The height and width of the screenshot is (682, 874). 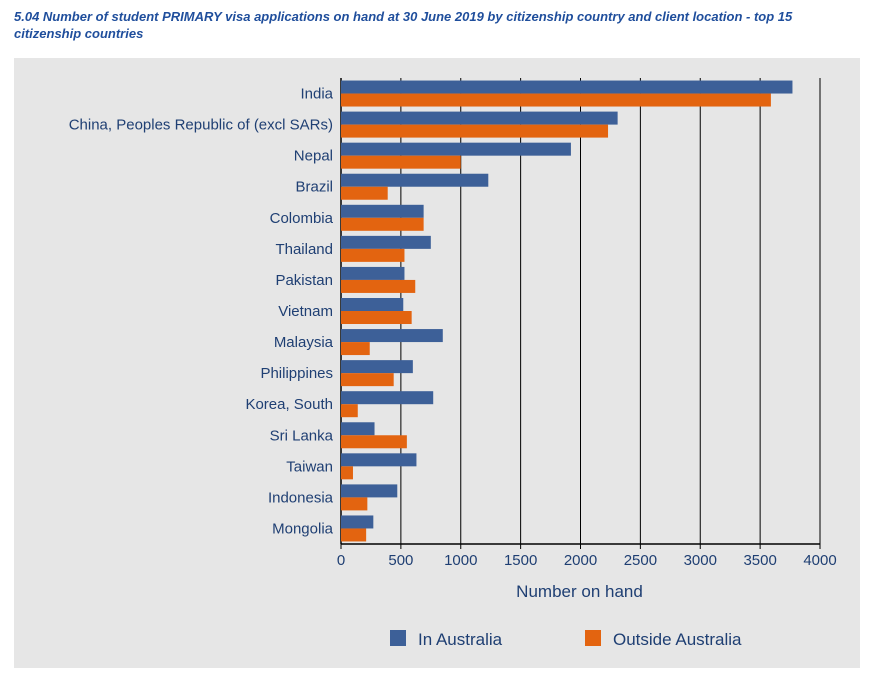 What do you see at coordinates (640, 560) in the screenshot?
I see `x-tick-label: 2500` at bounding box center [640, 560].